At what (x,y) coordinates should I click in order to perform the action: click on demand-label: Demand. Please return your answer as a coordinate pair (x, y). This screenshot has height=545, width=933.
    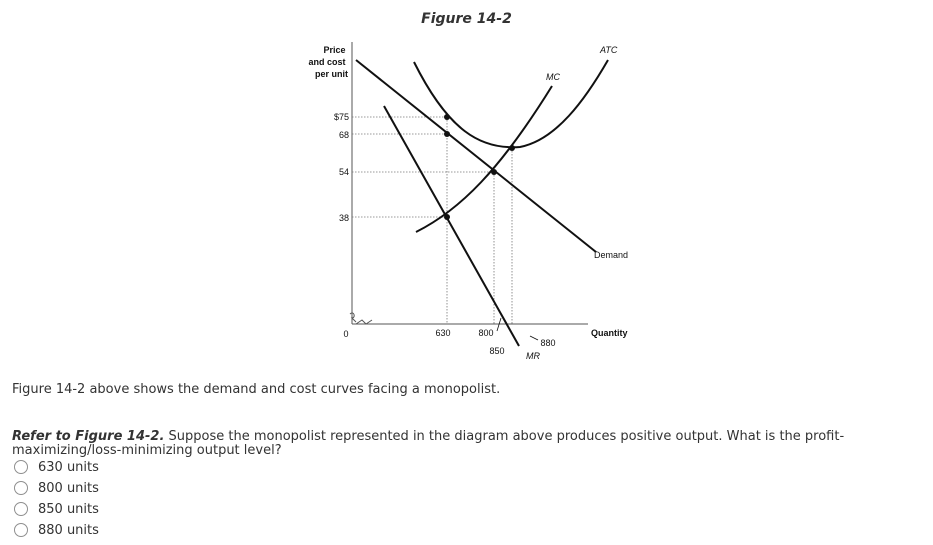
    Looking at the image, I should click on (611, 255).